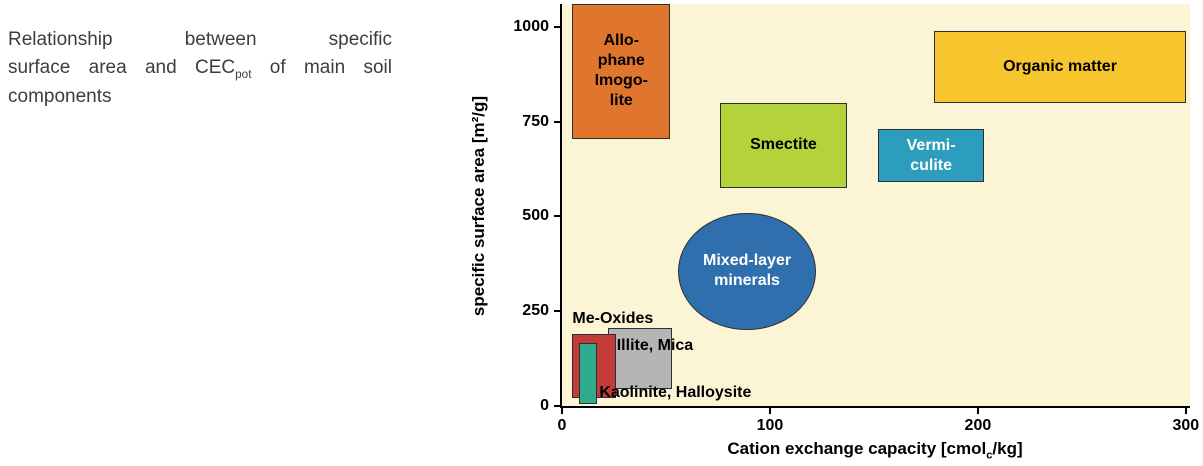 This screenshot has height=466, width=1203. I want to click on region-mixed-layer-minerals: Mixed-layer minerals, so click(747, 271).